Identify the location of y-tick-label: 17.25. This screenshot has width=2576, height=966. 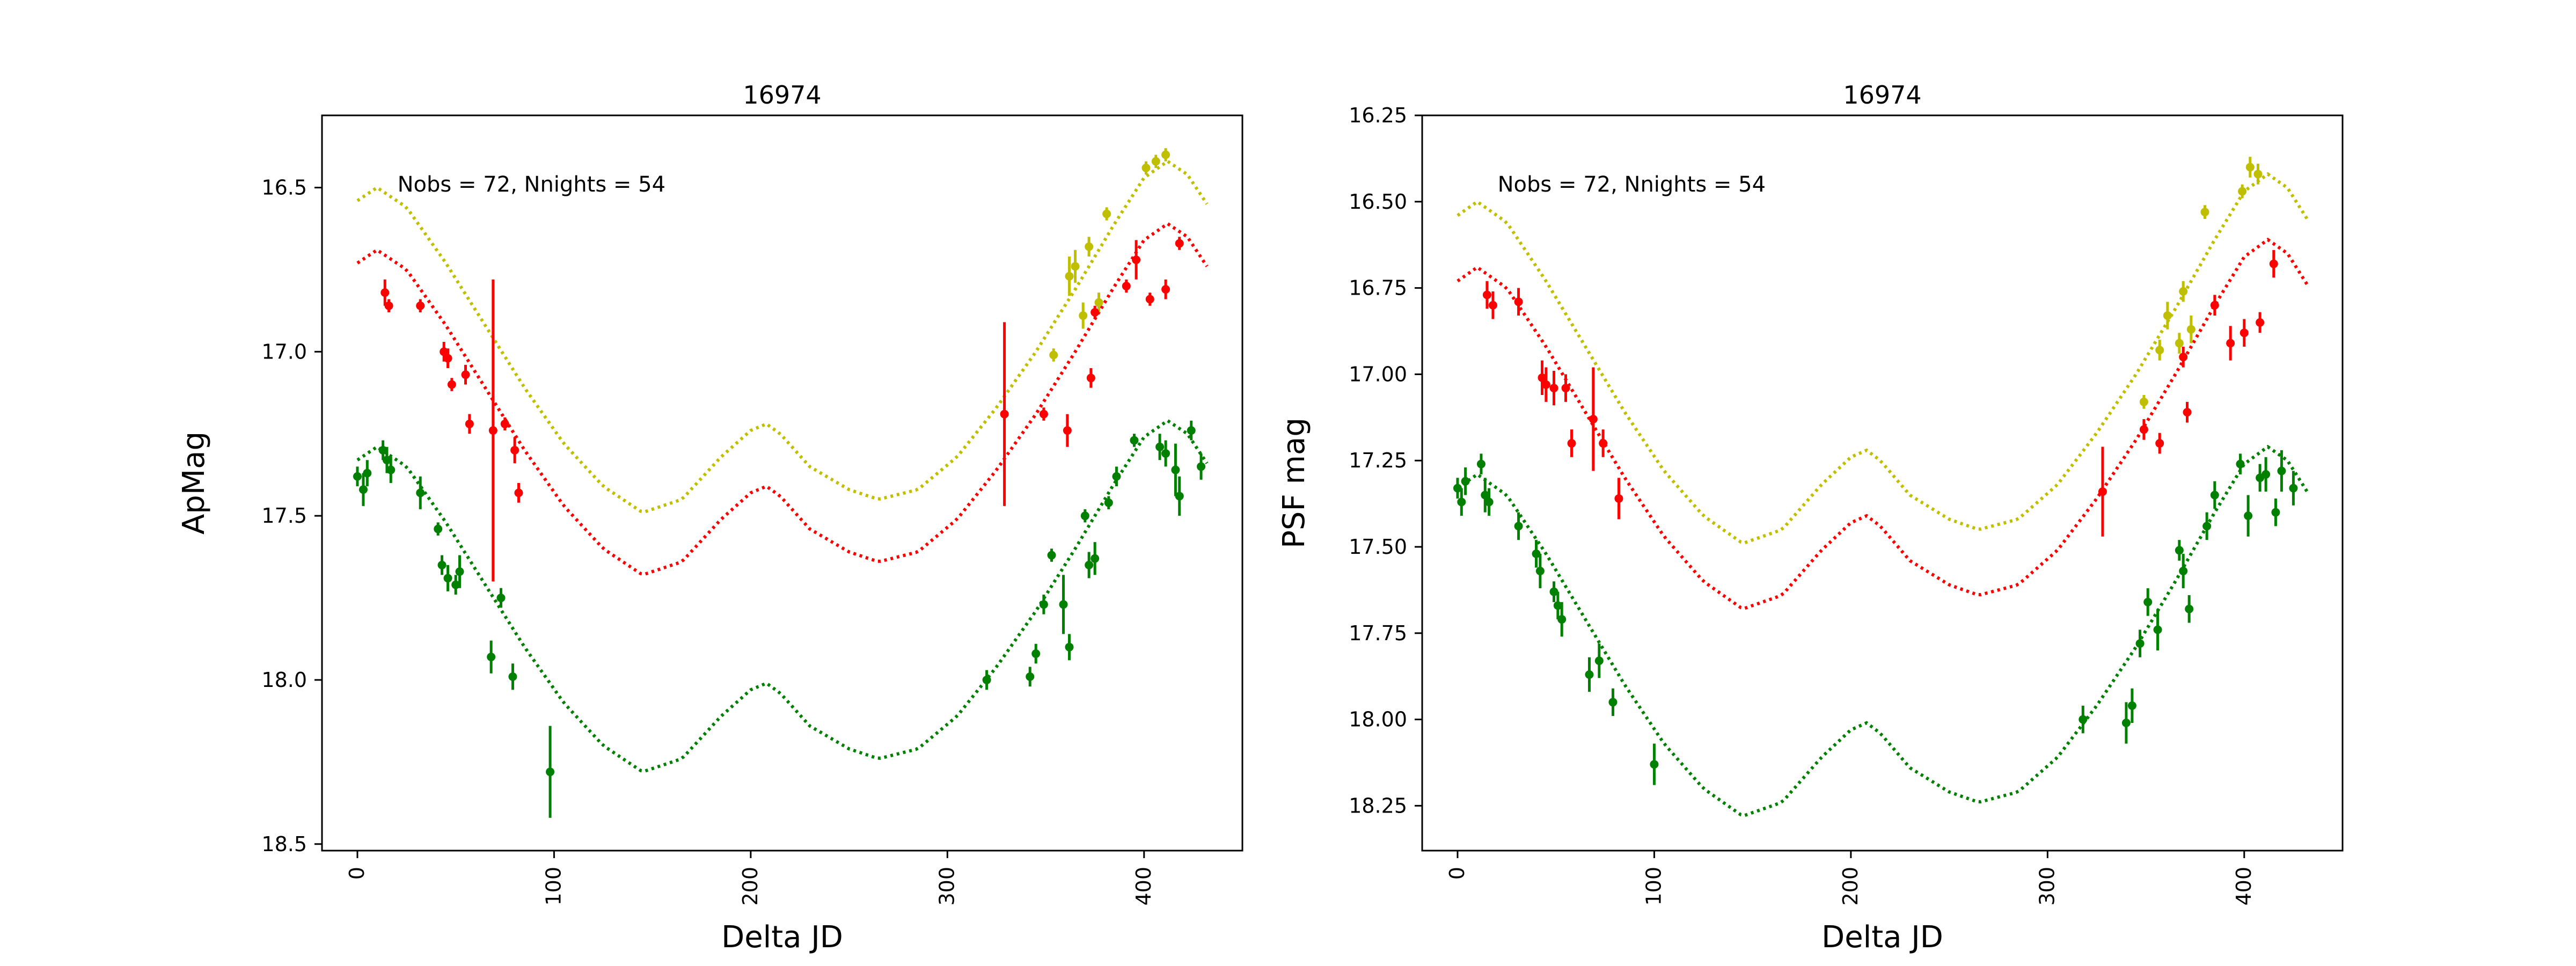
(1378, 460).